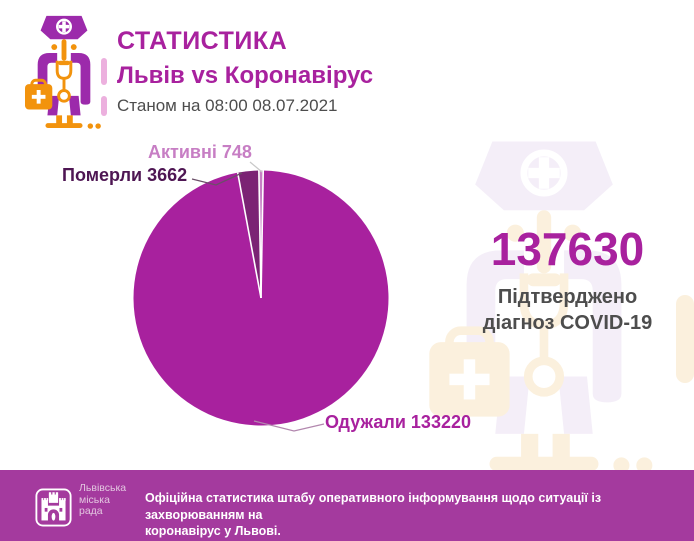  What do you see at coordinates (567, 249) in the screenshot?
I see `confirmed-total-value: 137630` at bounding box center [567, 249].